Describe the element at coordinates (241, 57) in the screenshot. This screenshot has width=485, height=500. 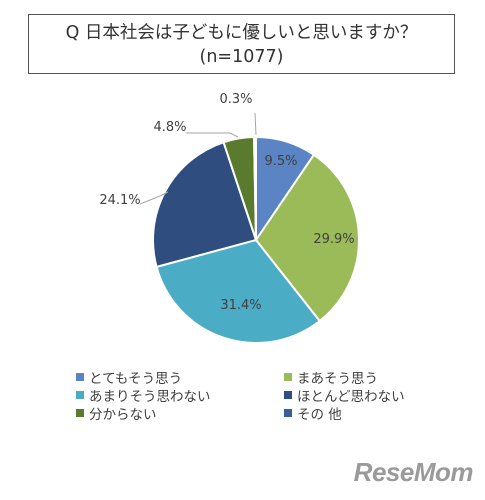
I see `chart-subtitle: (n=1077)` at that location.